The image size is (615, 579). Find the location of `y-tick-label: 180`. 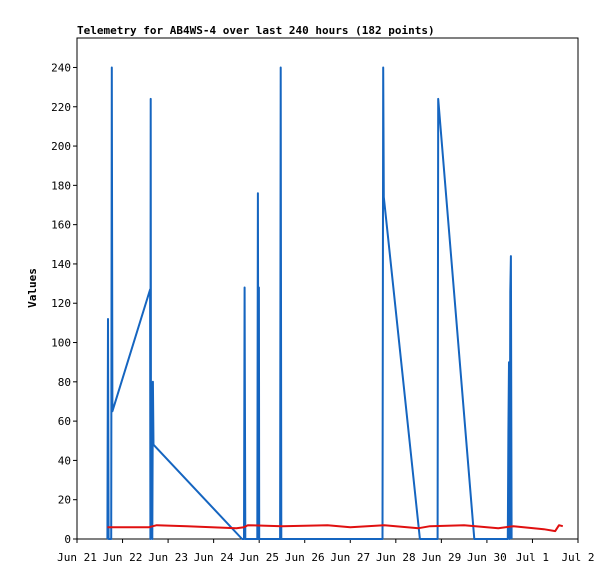

y-tick-label: 180 is located at coordinates (61, 185).